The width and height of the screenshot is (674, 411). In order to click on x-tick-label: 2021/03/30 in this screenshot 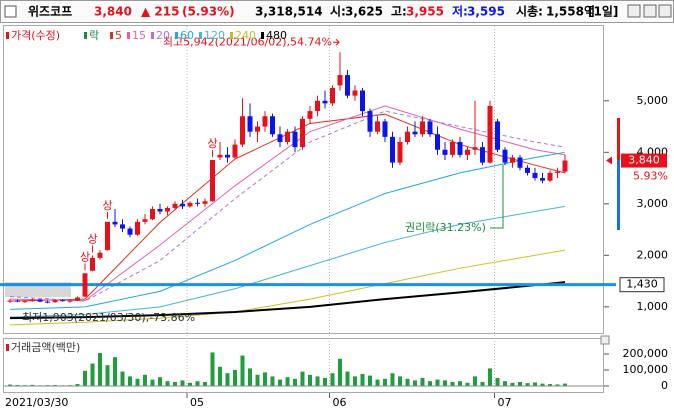, I will do `click(36, 402)`.